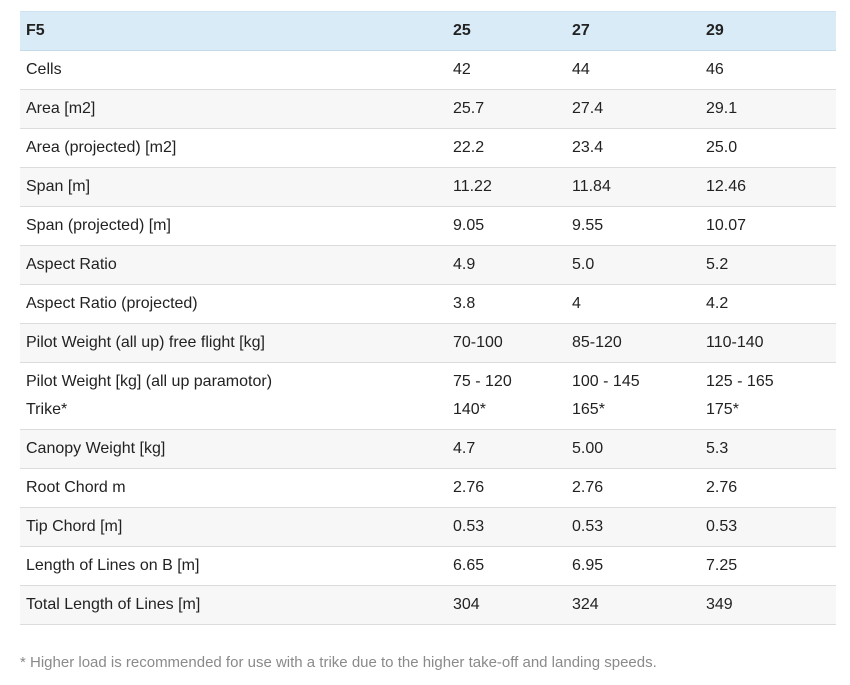 This screenshot has height=685, width=850. Describe the element at coordinates (506, 31) in the screenshot. I see `header-cell-size-25: 25` at that location.